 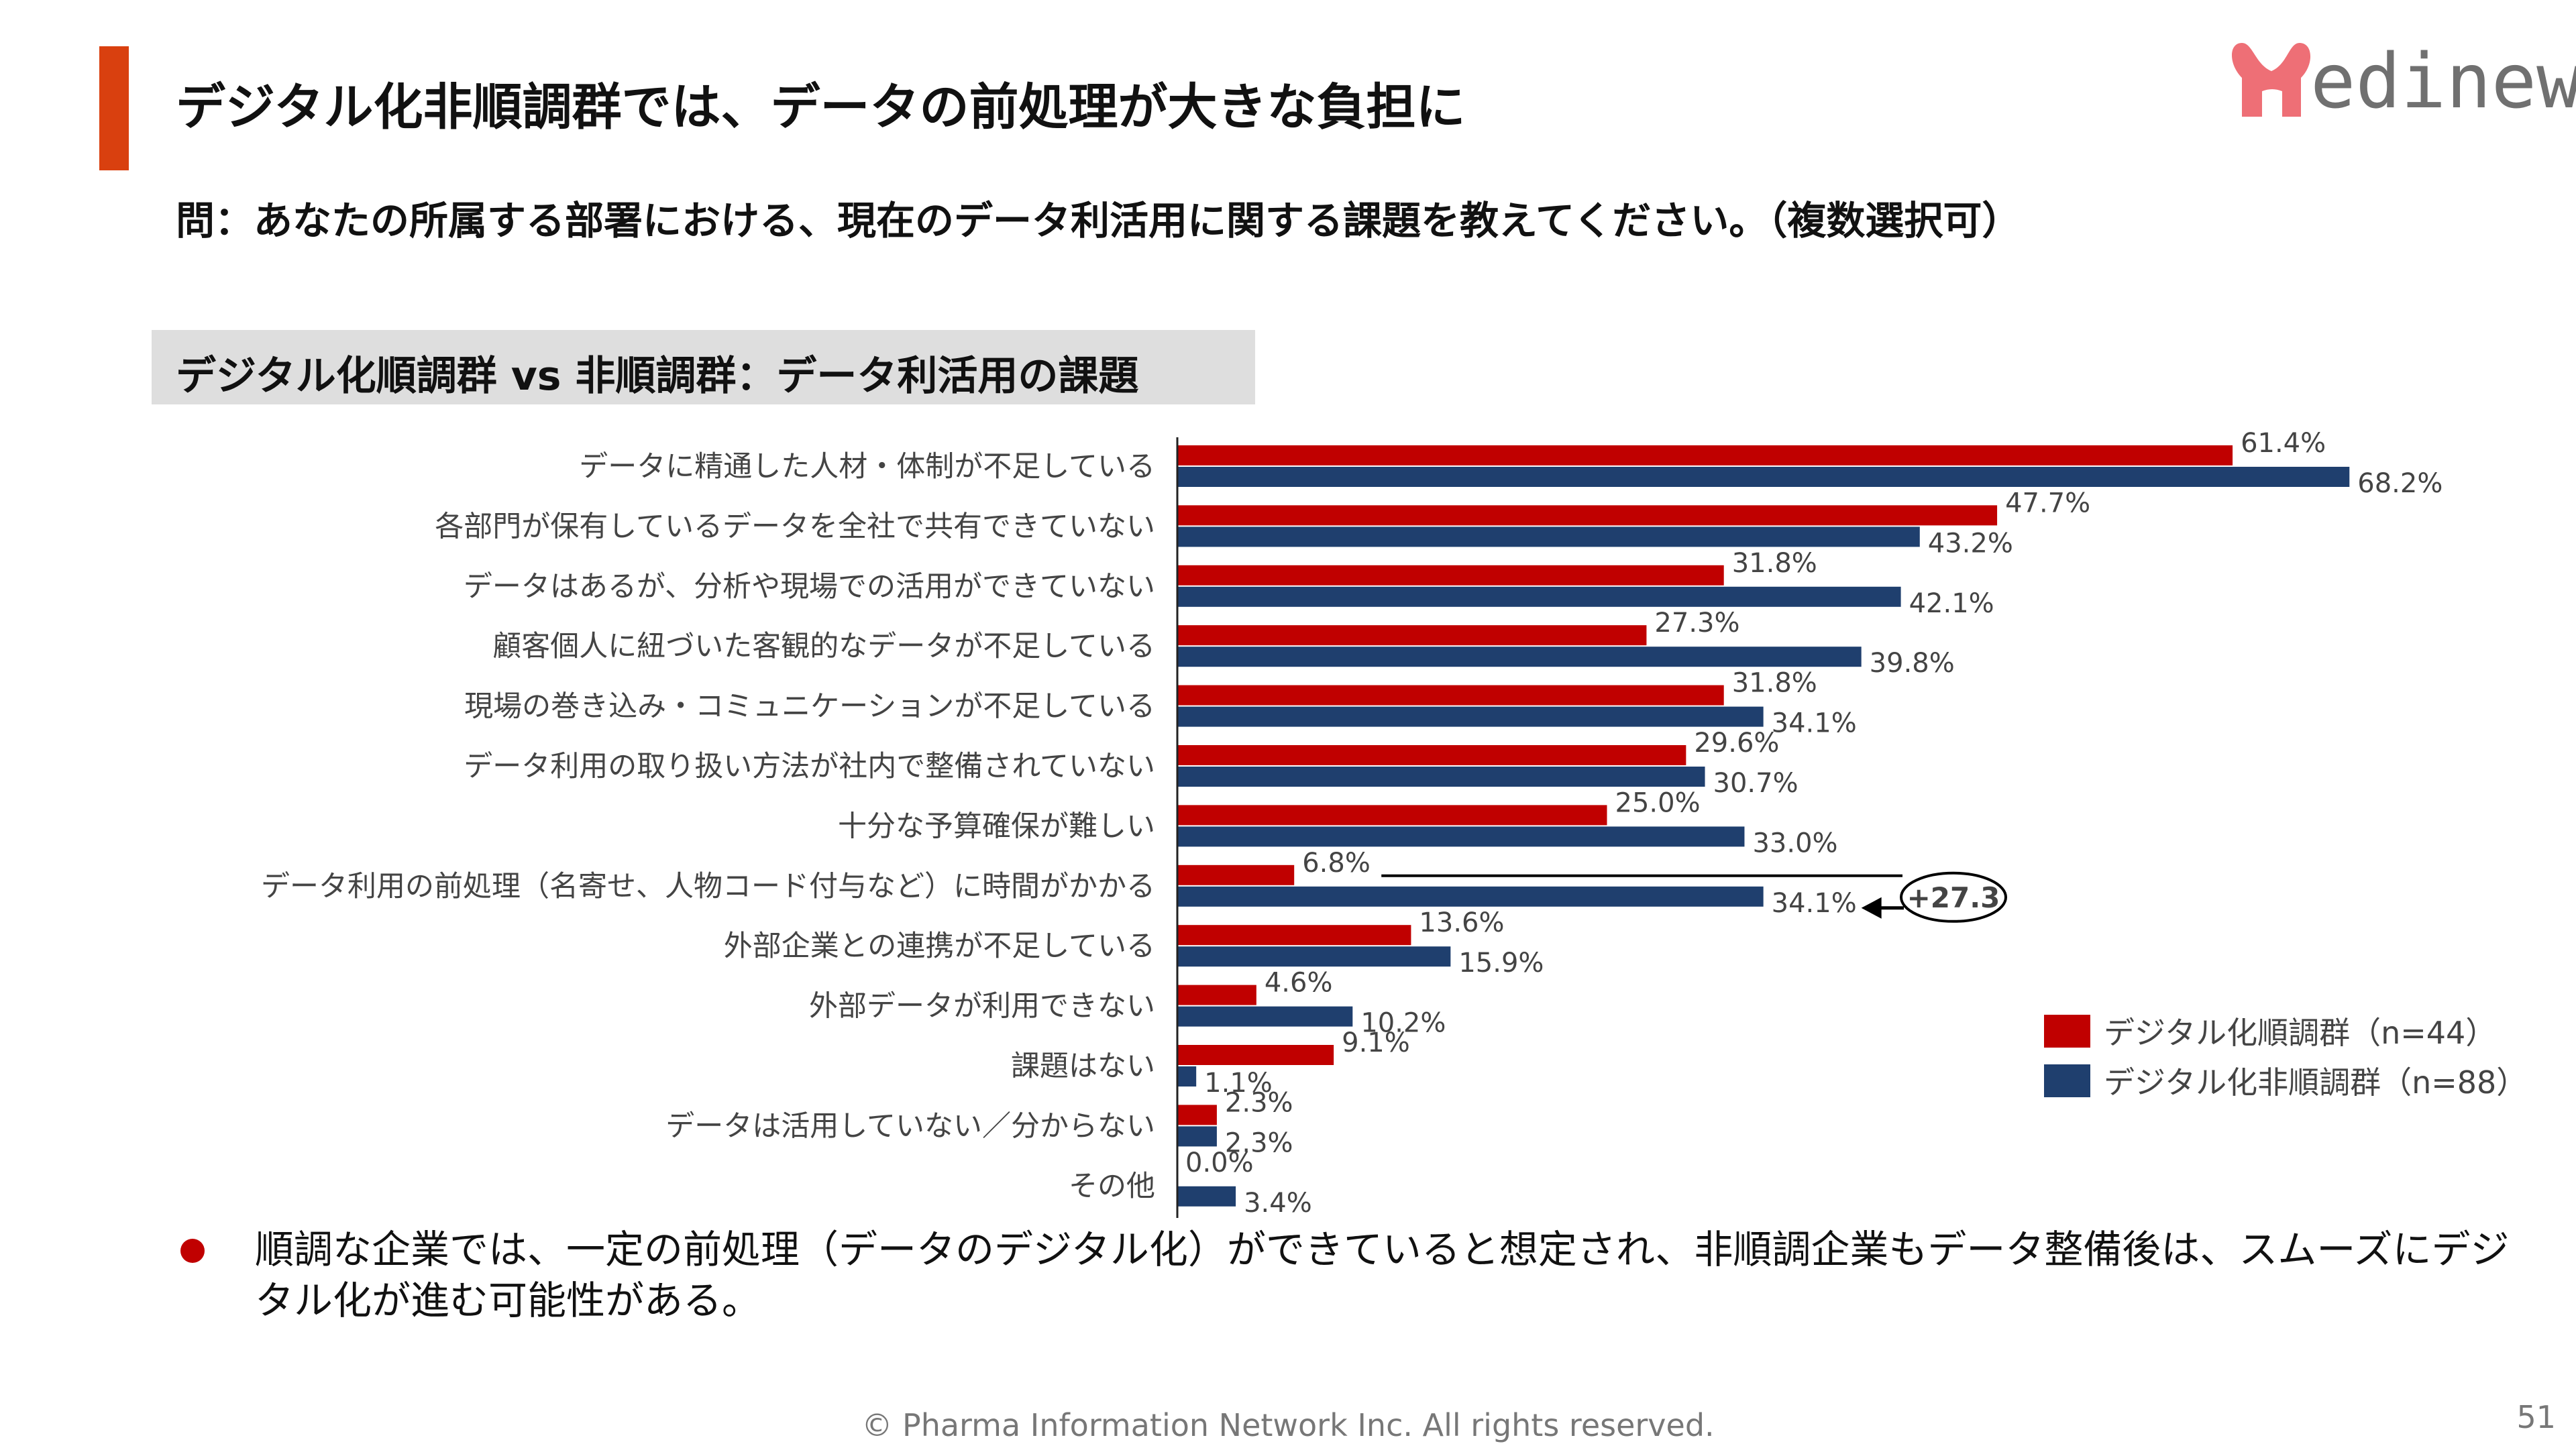 What do you see at coordinates (821, 107) in the screenshot?
I see `page-title: デジタル化非順調群では、データの前処理が大きな負担に` at bounding box center [821, 107].